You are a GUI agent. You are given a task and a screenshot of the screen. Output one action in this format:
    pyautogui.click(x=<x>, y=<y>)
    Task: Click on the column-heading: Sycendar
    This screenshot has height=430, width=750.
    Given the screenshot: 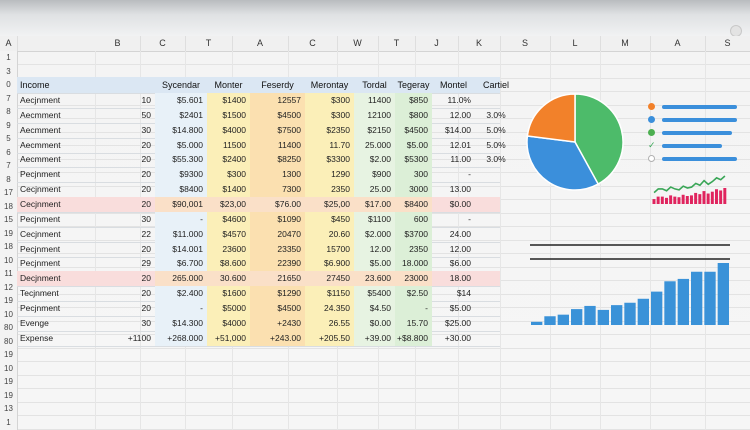 What is the action you would take?
    pyautogui.click(x=181, y=85)
    